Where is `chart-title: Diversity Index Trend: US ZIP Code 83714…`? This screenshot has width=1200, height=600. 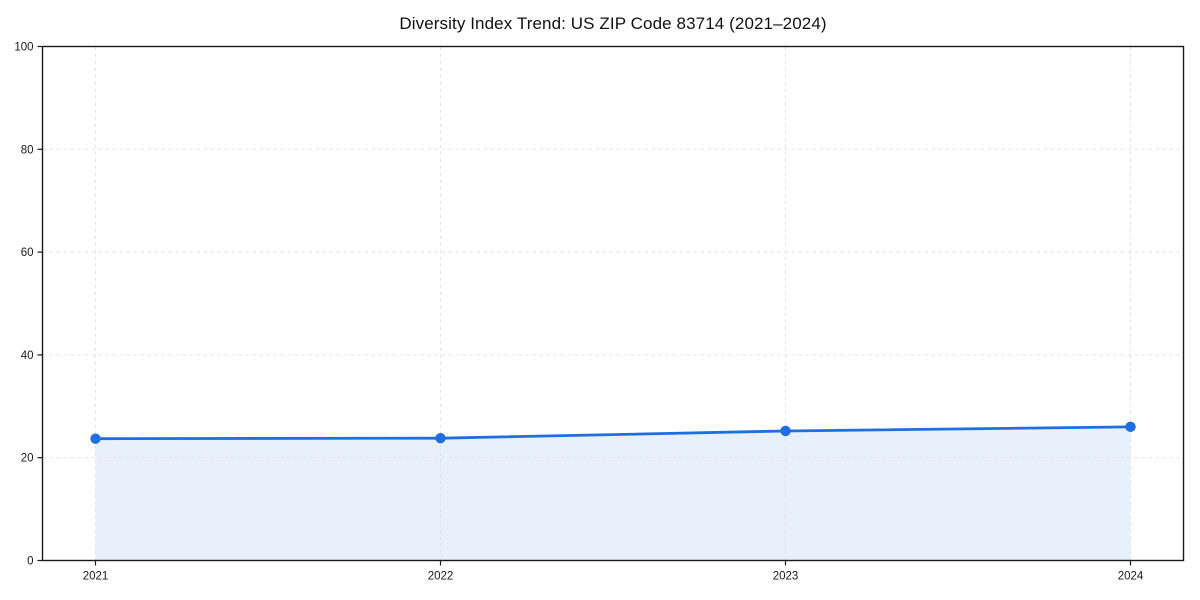 chart-title: Diversity Index Trend: US ZIP Code 83714… is located at coordinates (613, 23).